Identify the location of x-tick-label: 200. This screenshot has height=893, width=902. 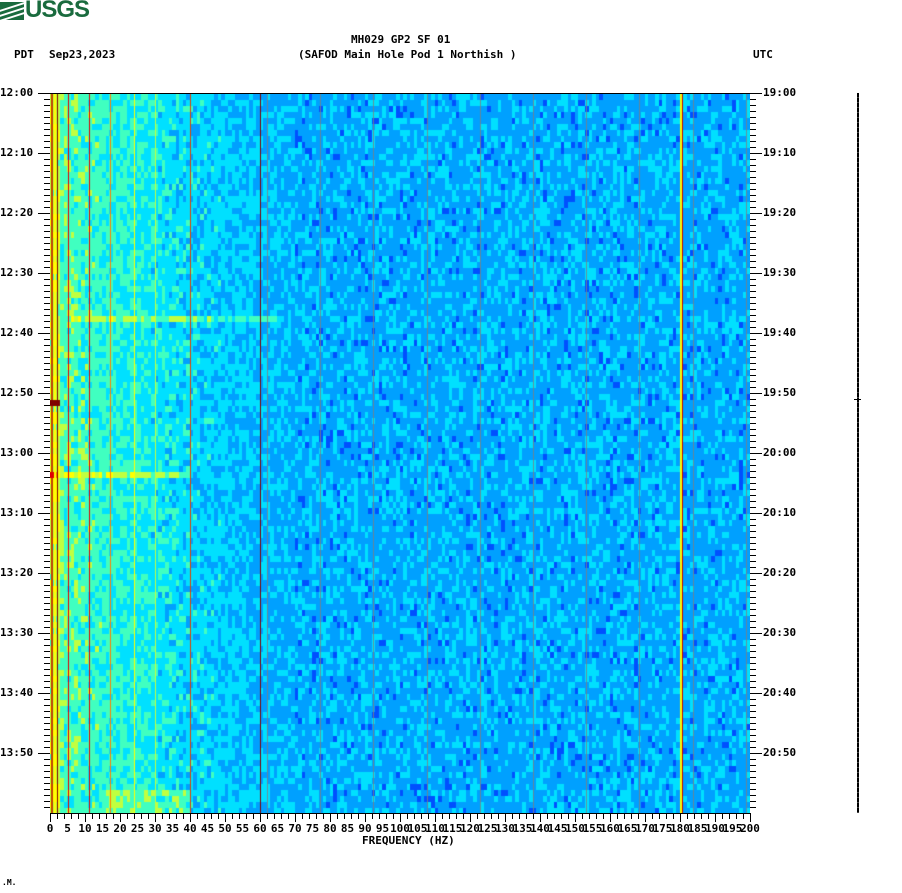
(750, 828).